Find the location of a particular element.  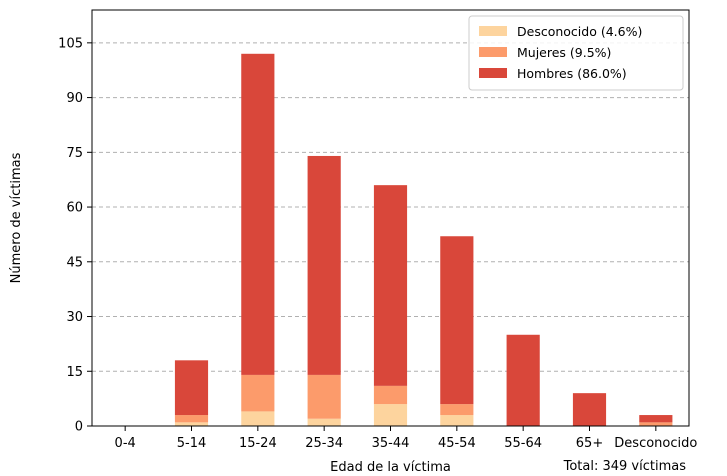

y-axis-label: Número de víctimas is located at coordinates (16, 217).